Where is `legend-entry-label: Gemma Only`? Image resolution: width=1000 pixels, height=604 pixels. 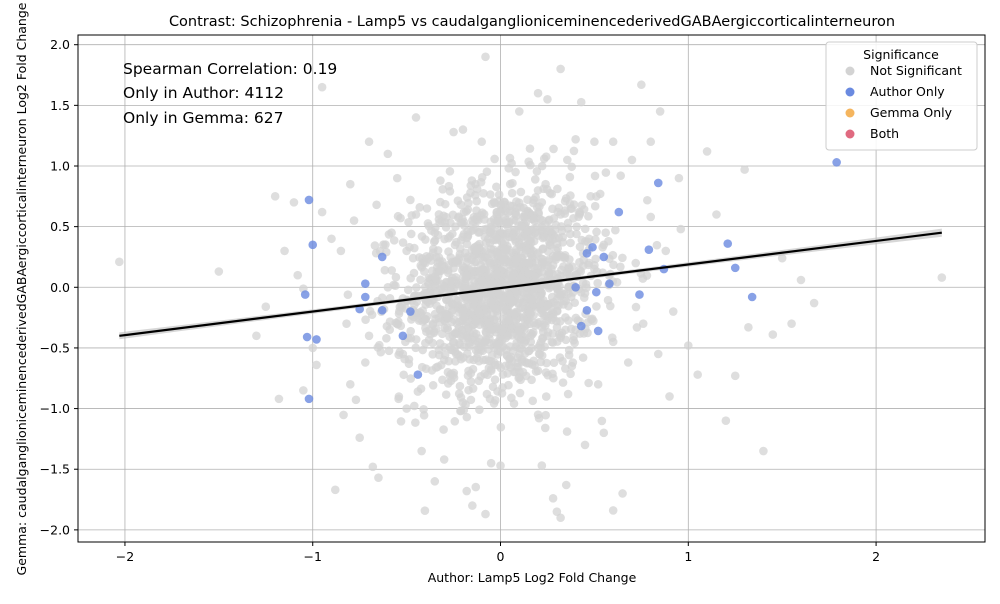
legend-entry-label: Gemma Only is located at coordinates (911, 112).